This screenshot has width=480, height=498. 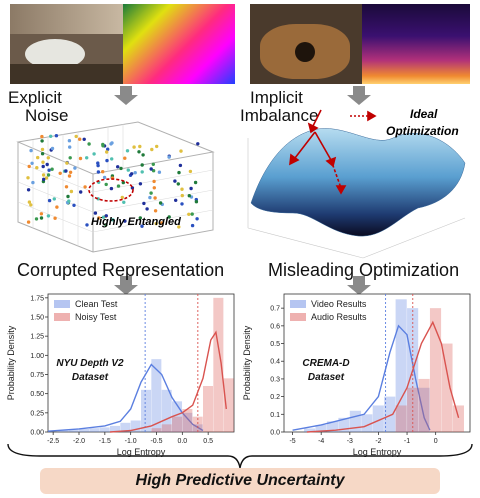 What do you see at coordinates (37, 433) in the screenshot?
I see `y-tick-label: 0.00` at bounding box center [37, 433].